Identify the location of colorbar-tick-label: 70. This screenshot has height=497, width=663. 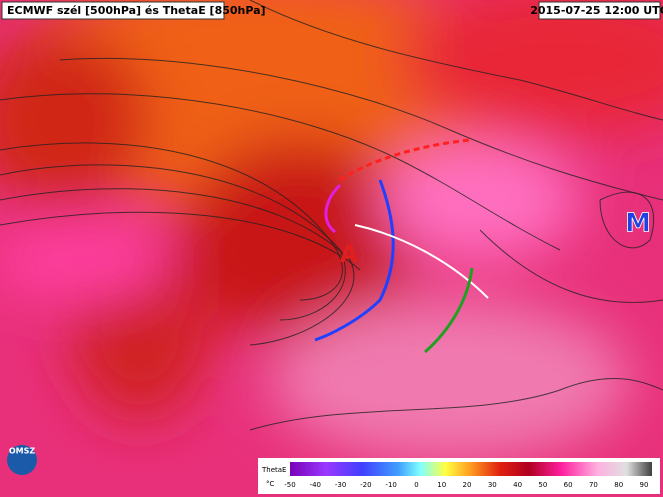
(593, 485).